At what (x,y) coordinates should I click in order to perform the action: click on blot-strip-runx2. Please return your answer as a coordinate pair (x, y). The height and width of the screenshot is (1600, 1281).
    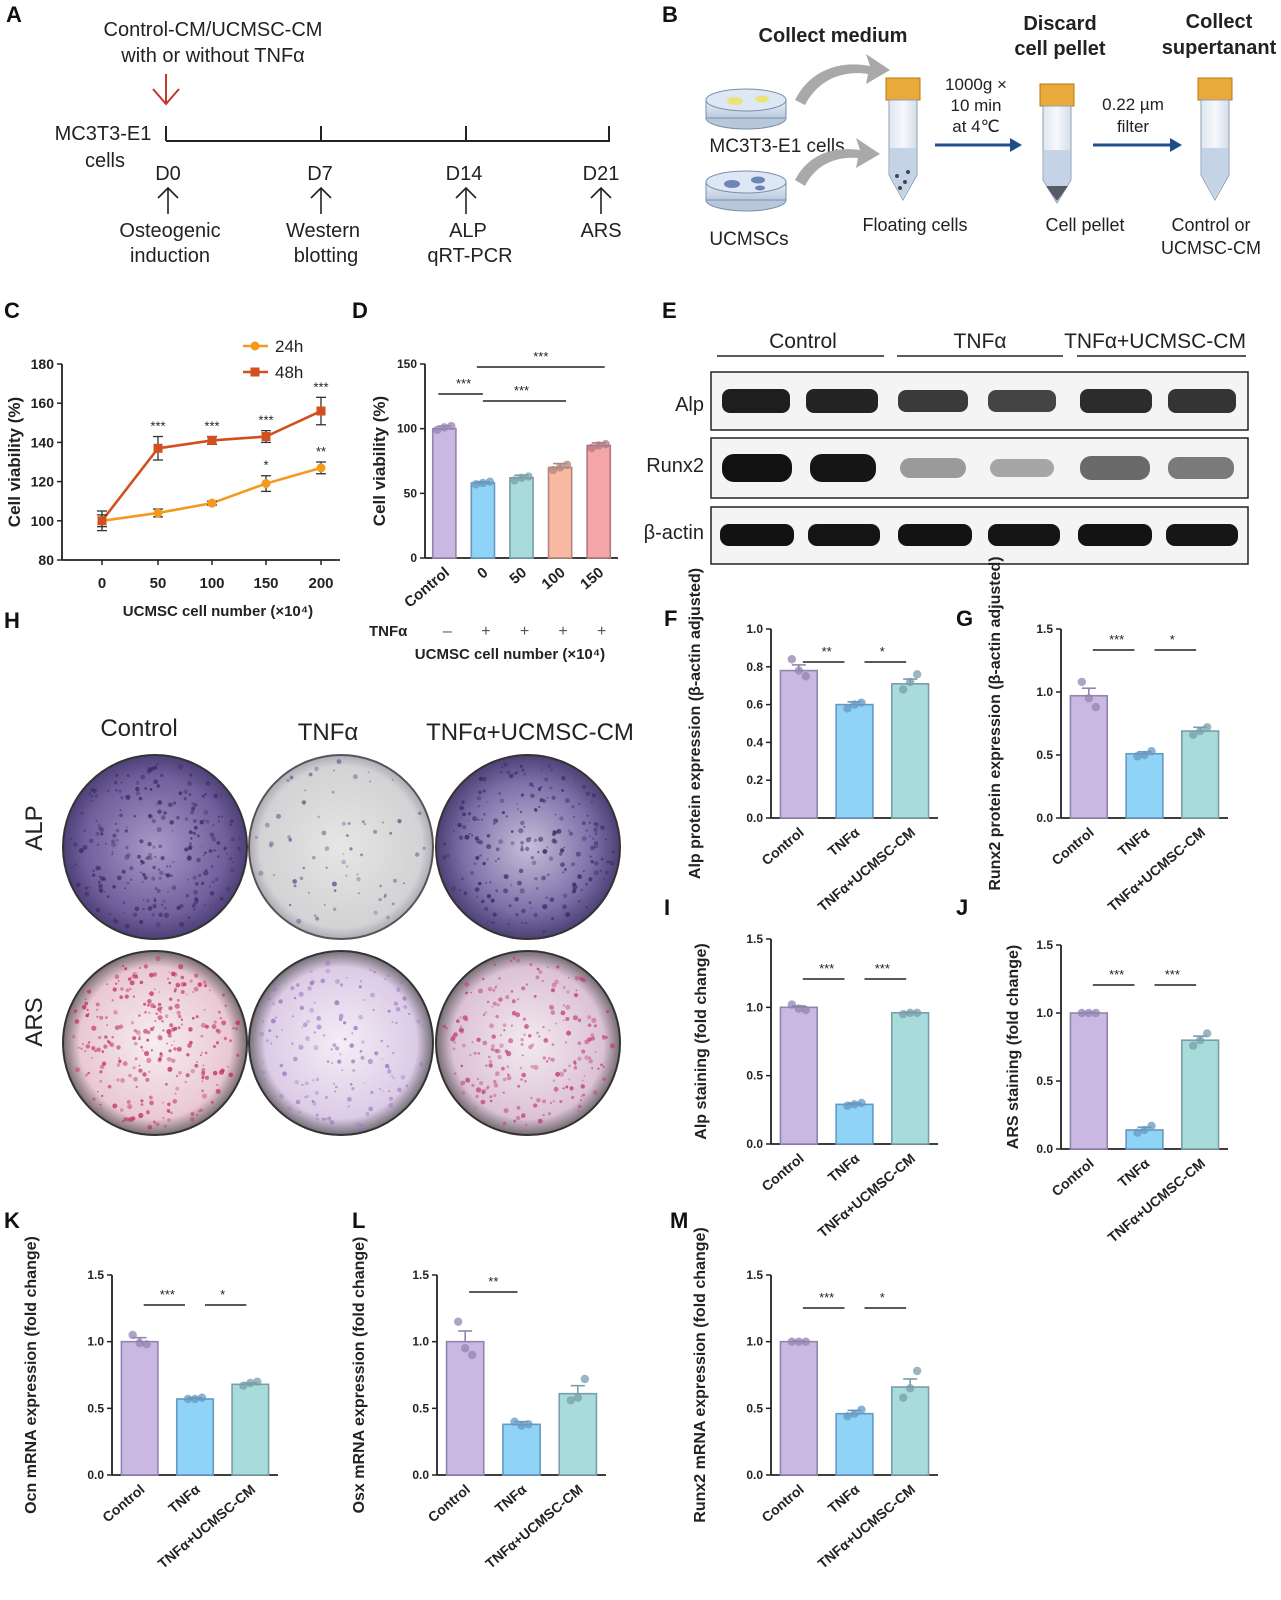
    Looking at the image, I should click on (979, 468).